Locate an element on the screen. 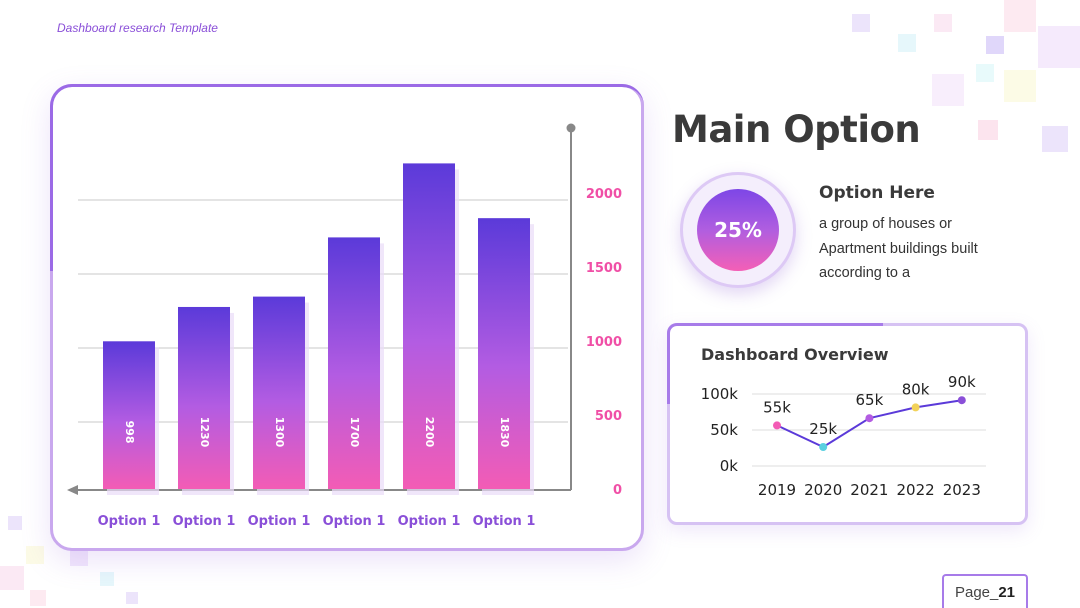  y-tick-label: 1500 is located at coordinates (604, 268).